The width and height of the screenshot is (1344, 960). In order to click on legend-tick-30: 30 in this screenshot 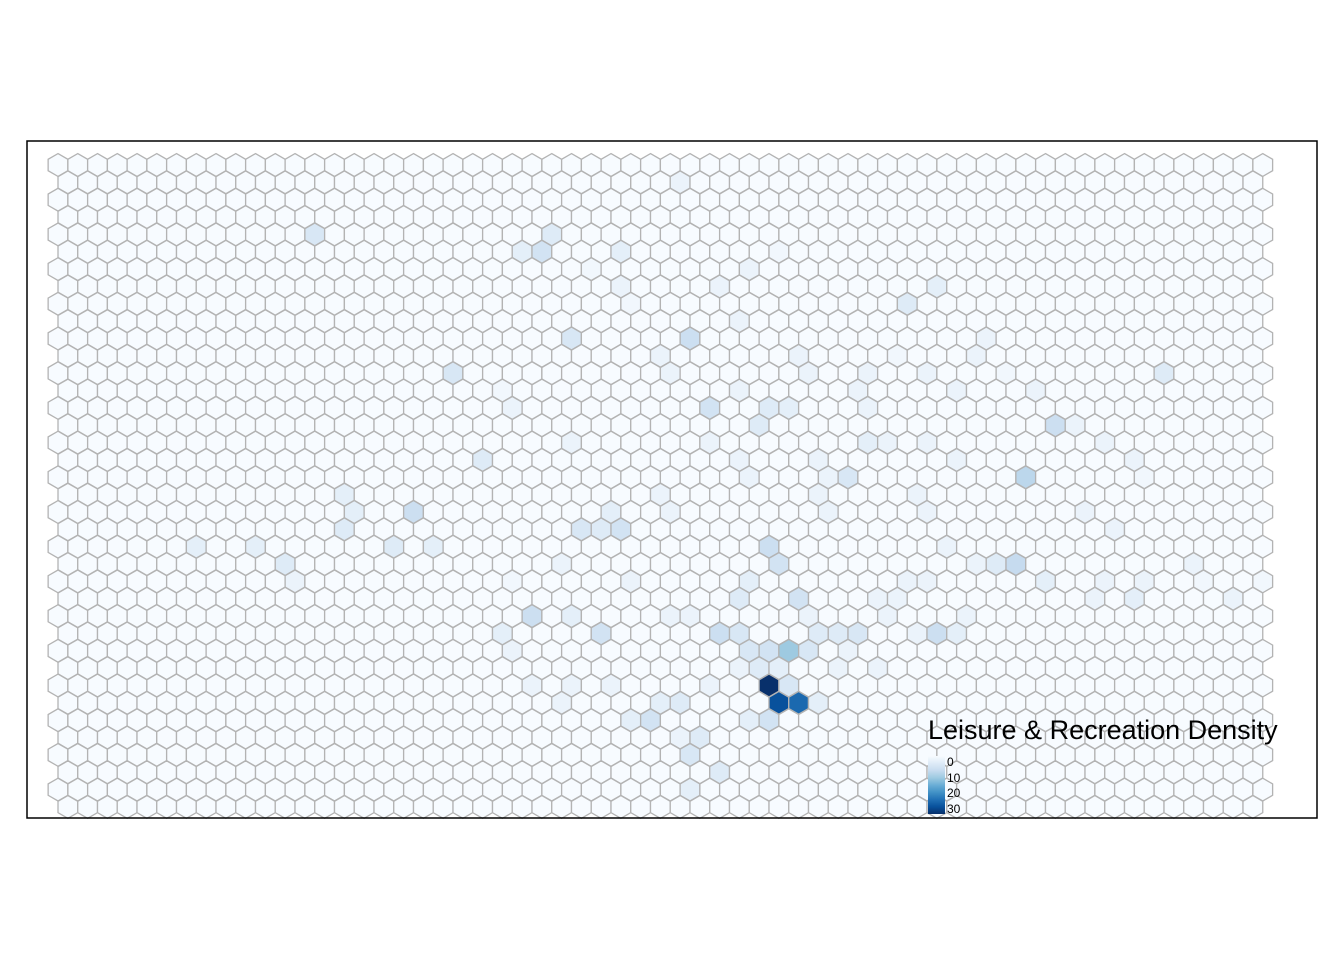, I will do `click(954, 809)`.